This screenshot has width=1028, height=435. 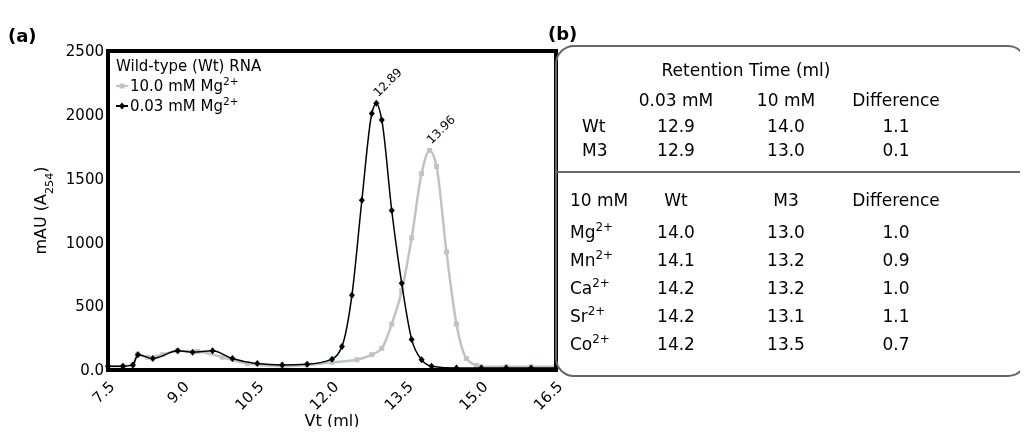 I want to click on y-tick-label: 2000, so click(x=84, y=115).